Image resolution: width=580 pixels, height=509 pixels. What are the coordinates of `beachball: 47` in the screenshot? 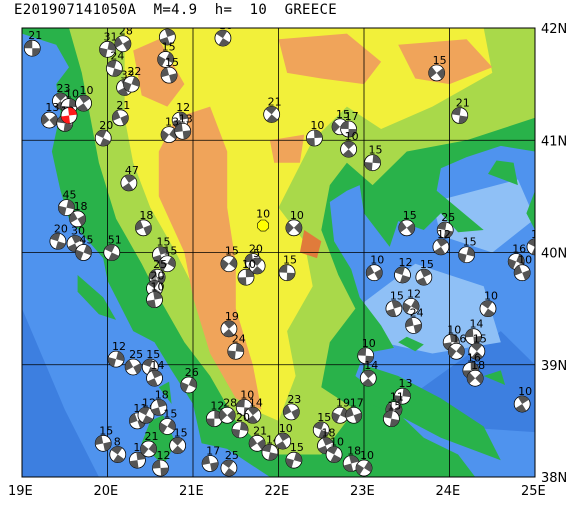 It's located at (129, 178).